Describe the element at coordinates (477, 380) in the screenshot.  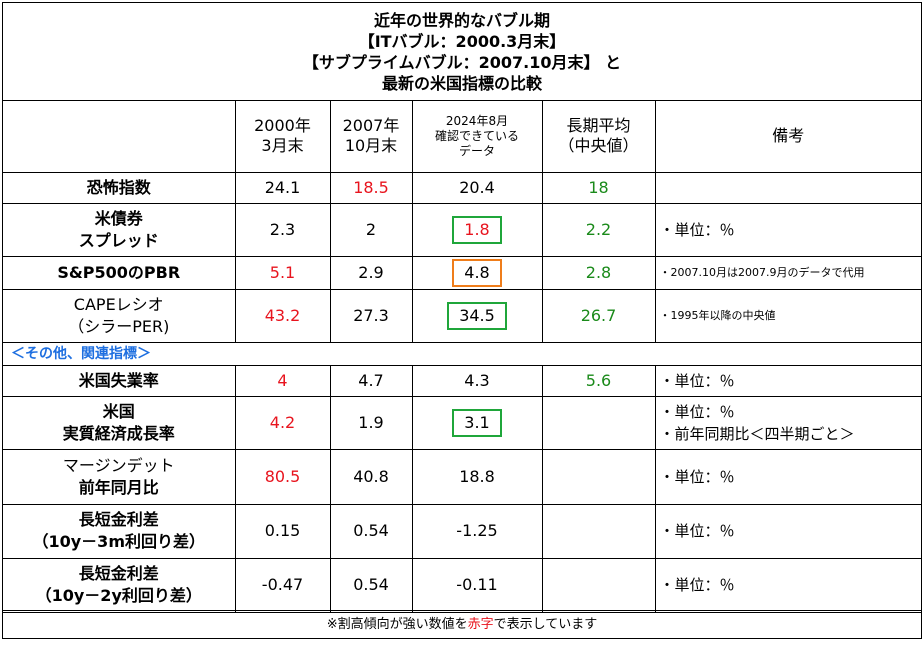
I see `value-2024: 4.3` at that location.